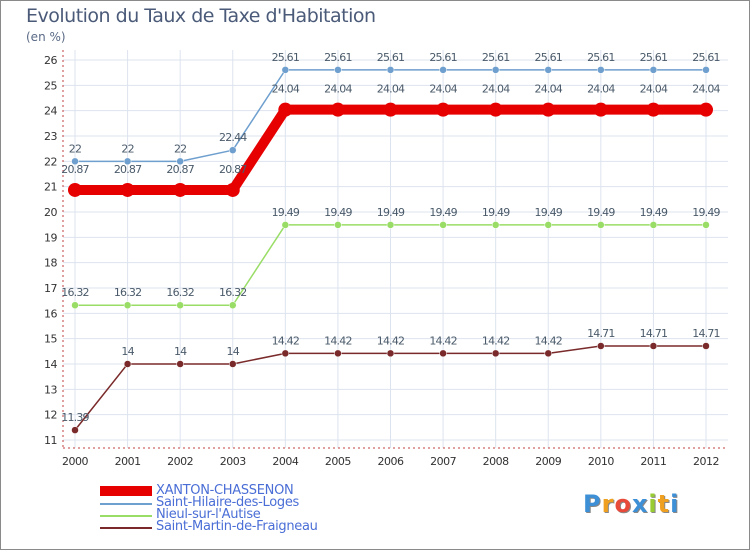 The image size is (750, 550). What do you see at coordinates (225, 490) in the screenshot?
I see `legend-label: XANTON-CHASSENON` at bounding box center [225, 490].